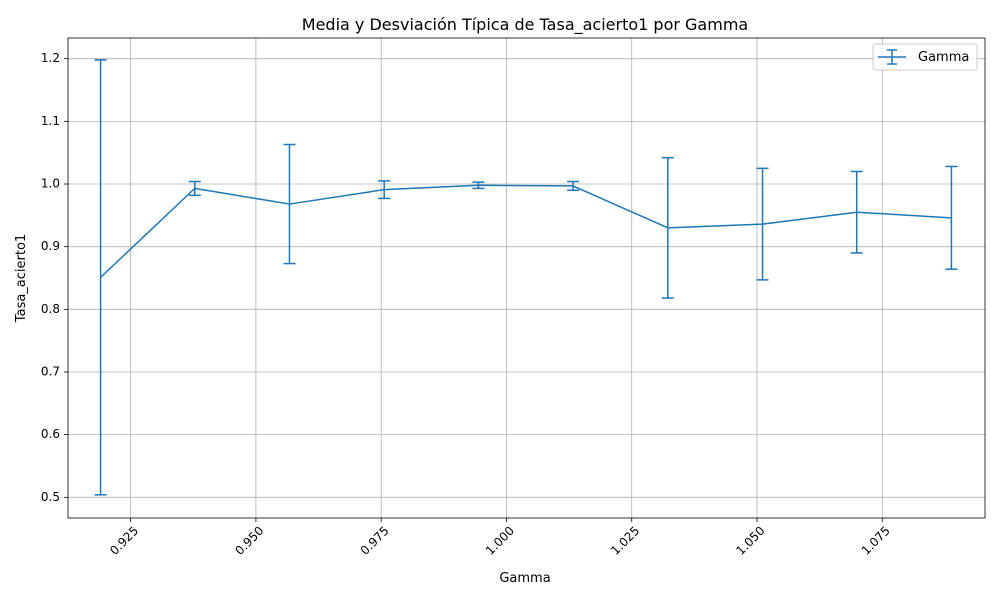 The height and width of the screenshot is (600, 1000). I want to click on legend: Gamma, so click(925, 57).